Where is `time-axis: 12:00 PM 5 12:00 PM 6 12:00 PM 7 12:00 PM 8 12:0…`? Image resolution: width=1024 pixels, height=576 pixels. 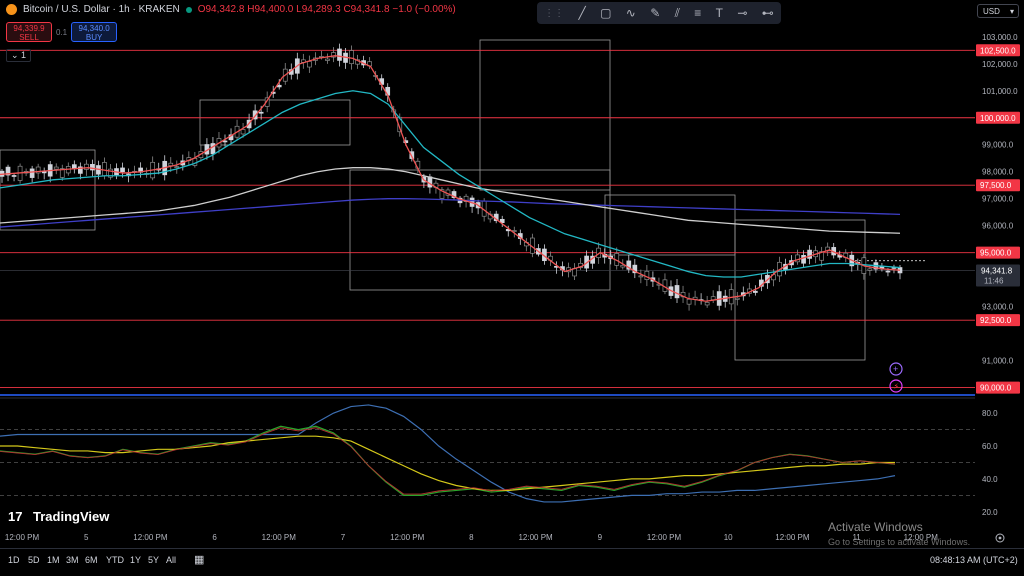
time-axis: 12:00 PM 5 12:00 PM 6 12:00 PM 7 12:00 PM 8 12:0… is located at coordinates (471, 537).